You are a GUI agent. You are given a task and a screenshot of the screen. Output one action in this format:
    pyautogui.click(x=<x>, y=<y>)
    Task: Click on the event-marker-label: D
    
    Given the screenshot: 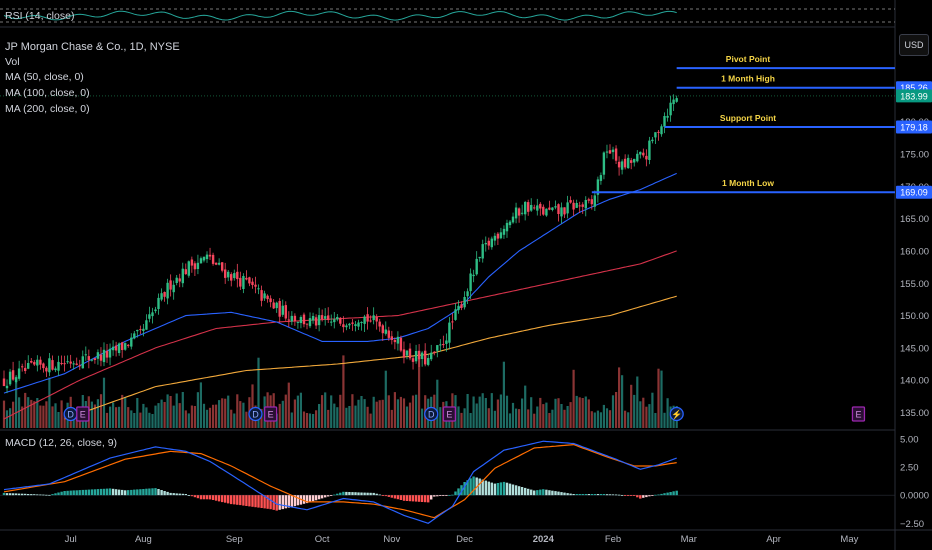 What is the action you would take?
    pyautogui.click(x=70, y=415)
    